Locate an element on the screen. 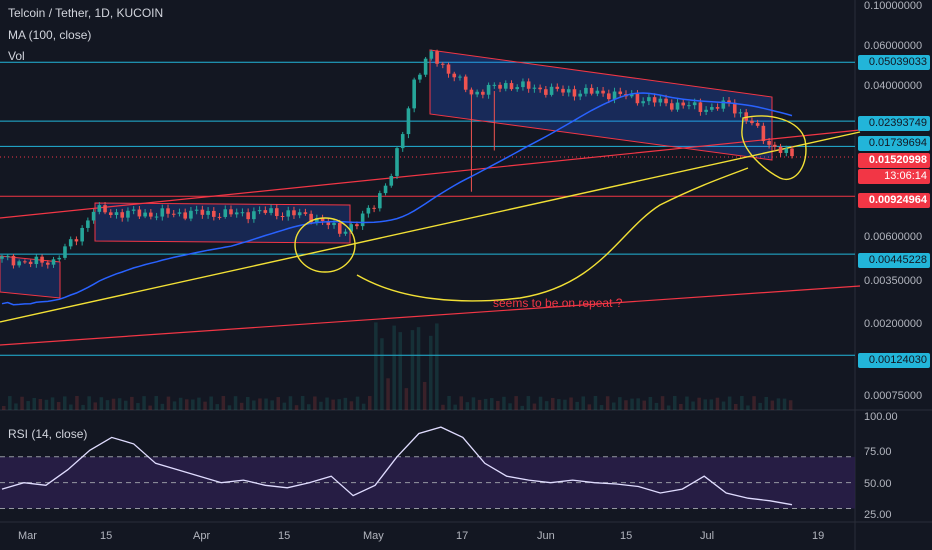  red-trendline-lower is located at coordinates (430, 315).